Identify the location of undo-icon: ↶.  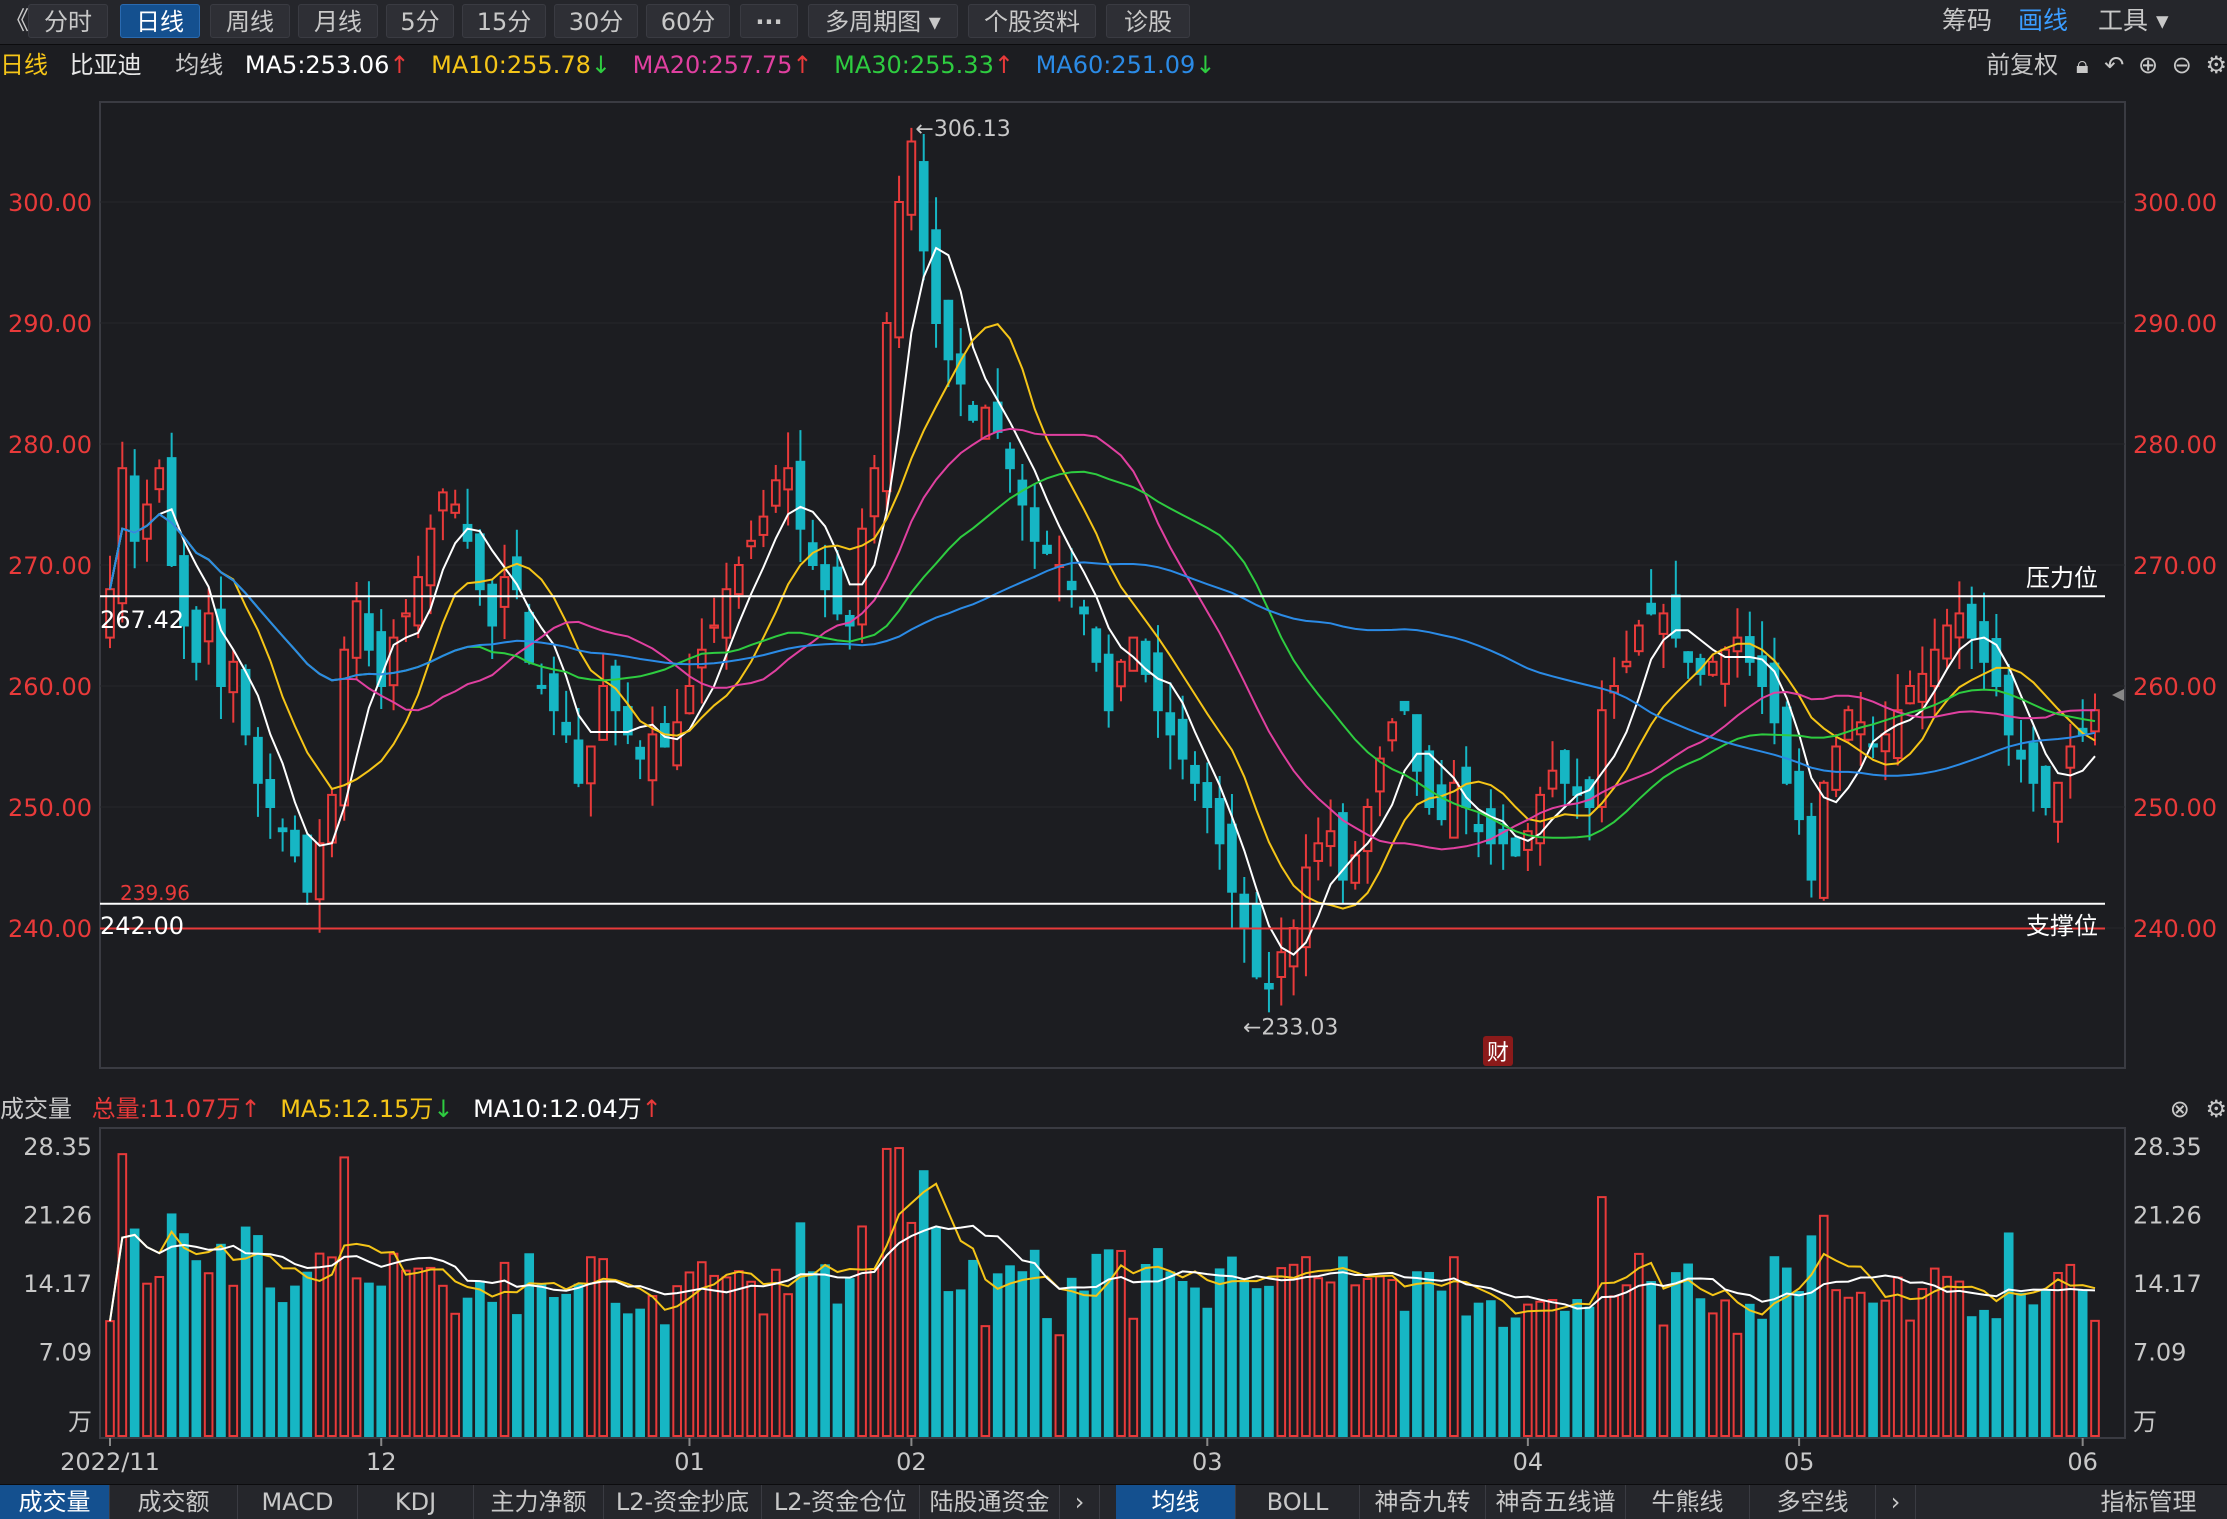
(2114, 65).